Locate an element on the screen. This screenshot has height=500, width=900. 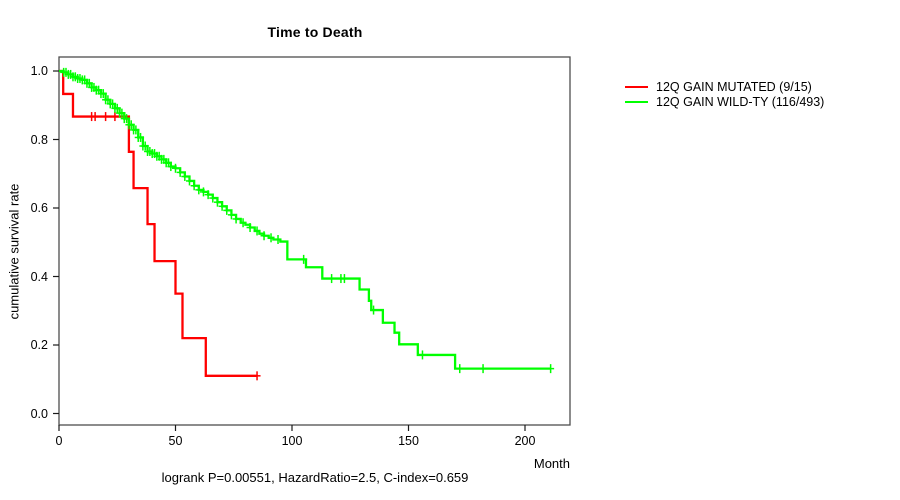
legend-item: 12Q GAIN MUTATED (9/15) is located at coordinates (724, 86).